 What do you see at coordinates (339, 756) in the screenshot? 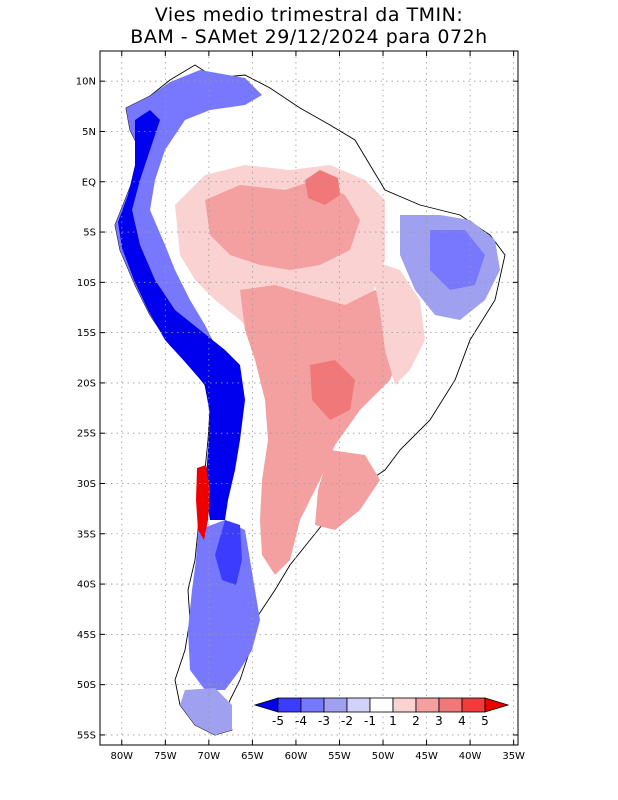
I see `lon-tick-label: 55W` at bounding box center [339, 756].